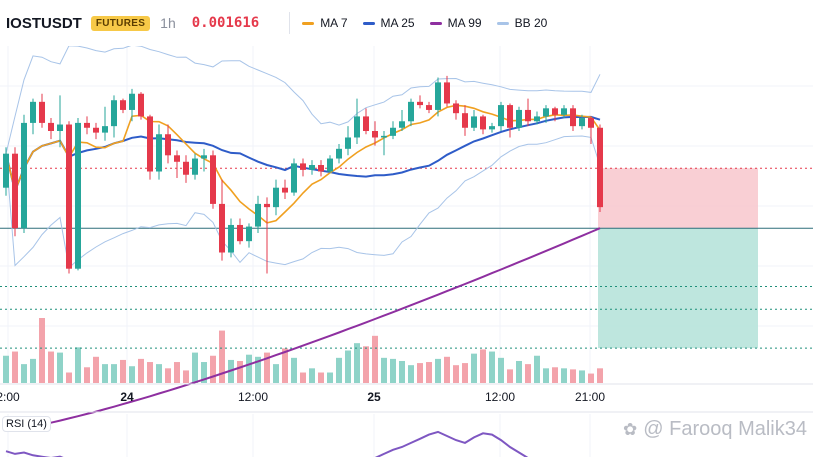 The height and width of the screenshot is (457, 813). What do you see at coordinates (388, 23) in the screenshot?
I see `legend-ma25: MA 25` at bounding box center [388, 23].